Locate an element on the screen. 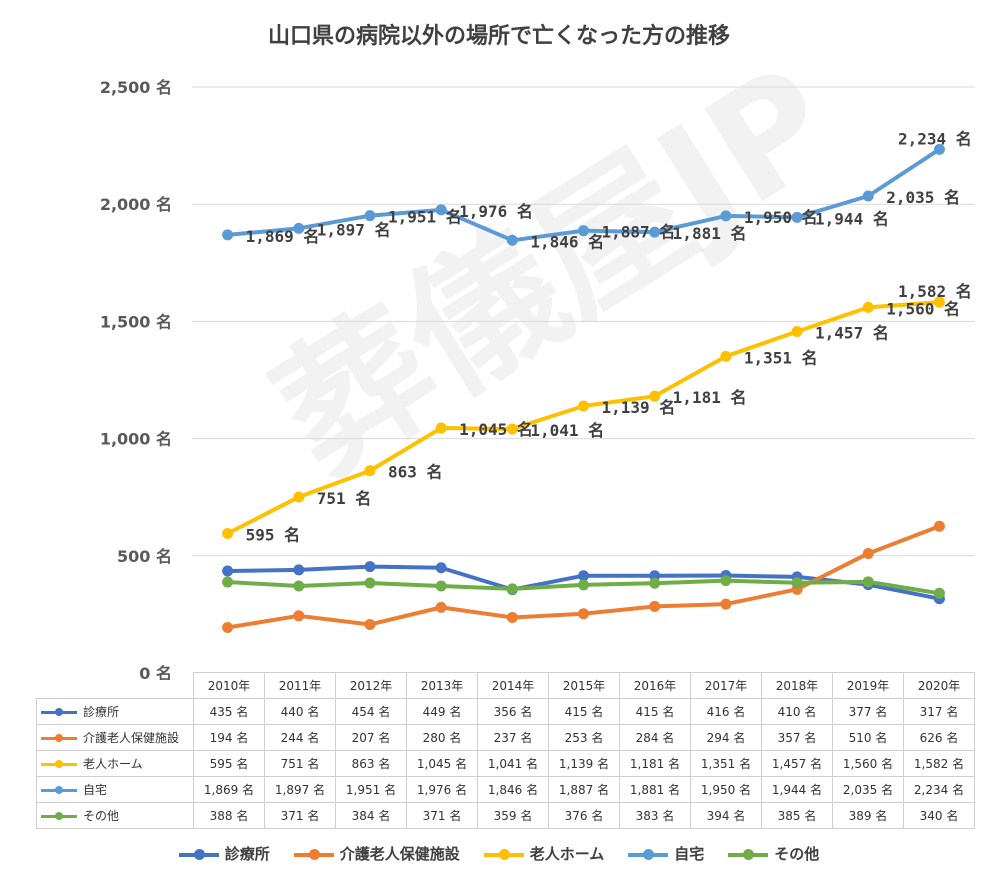 This screenshot has width=998, height=885. table-row-header: 介護老人保健施設 is located at coordinates (115, 737).